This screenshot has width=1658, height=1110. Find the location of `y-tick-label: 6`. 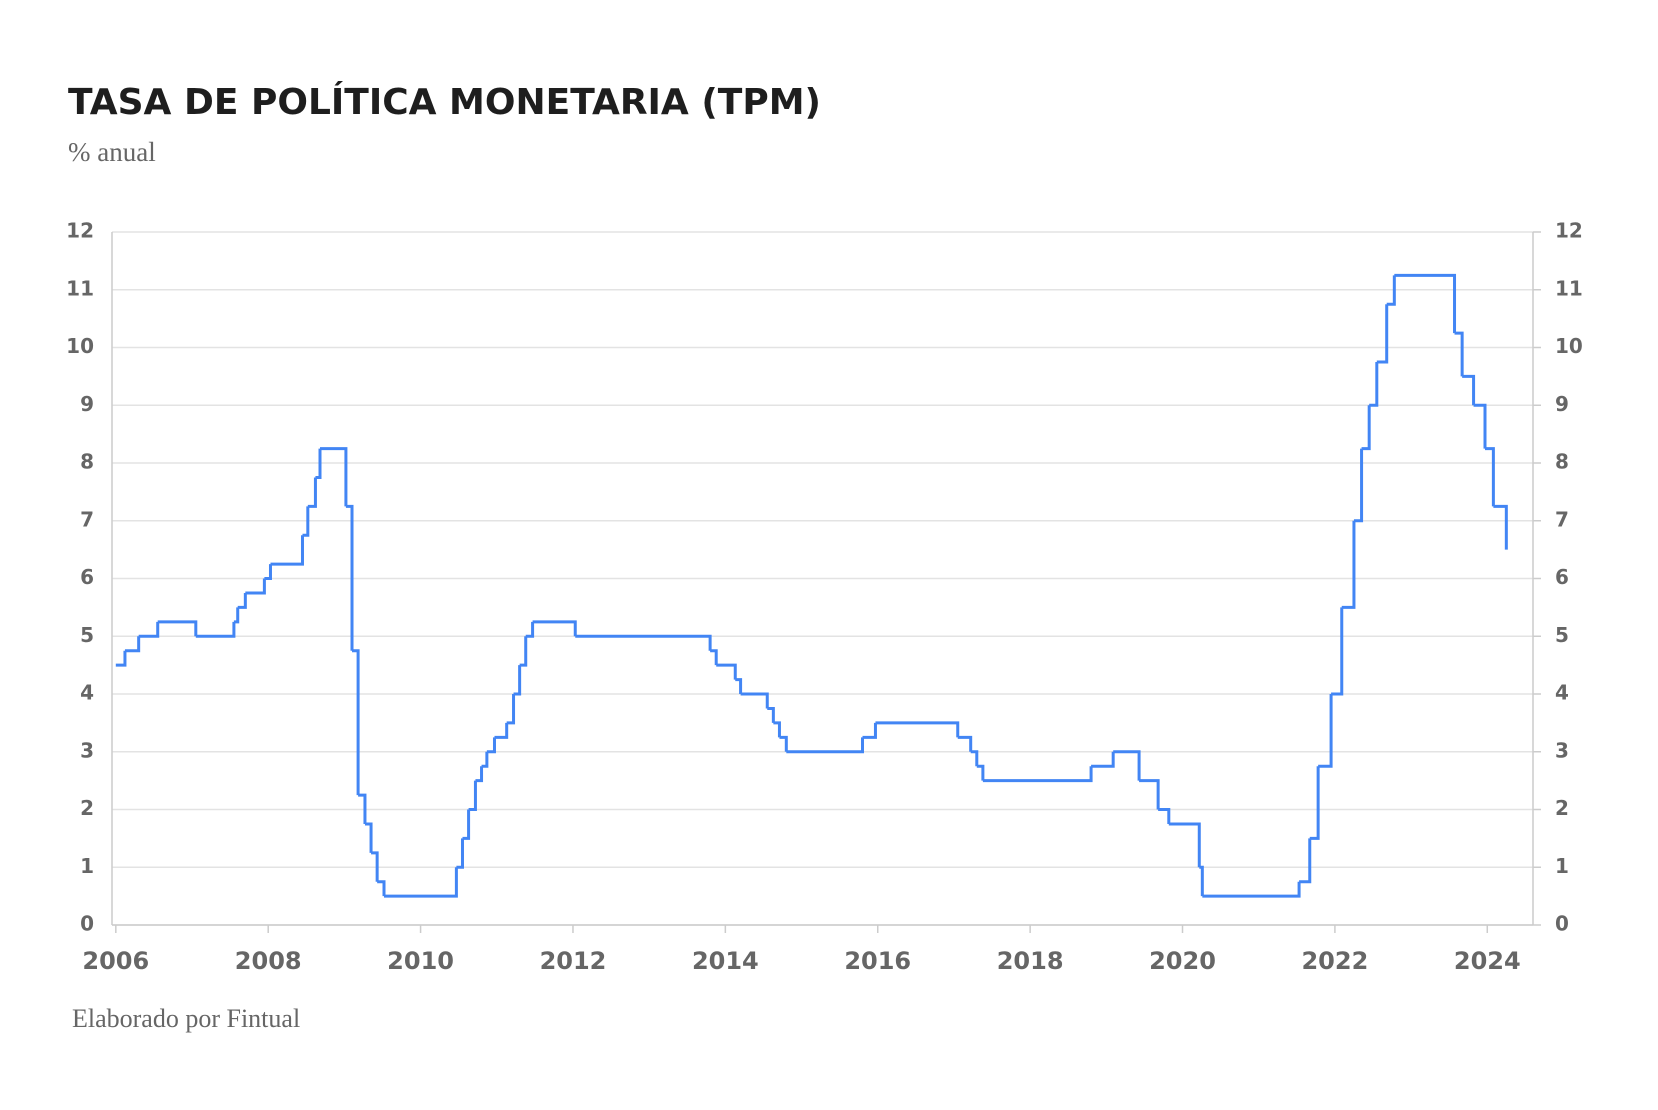

y-tick-label: 6 is located at coordinates (87, 577).